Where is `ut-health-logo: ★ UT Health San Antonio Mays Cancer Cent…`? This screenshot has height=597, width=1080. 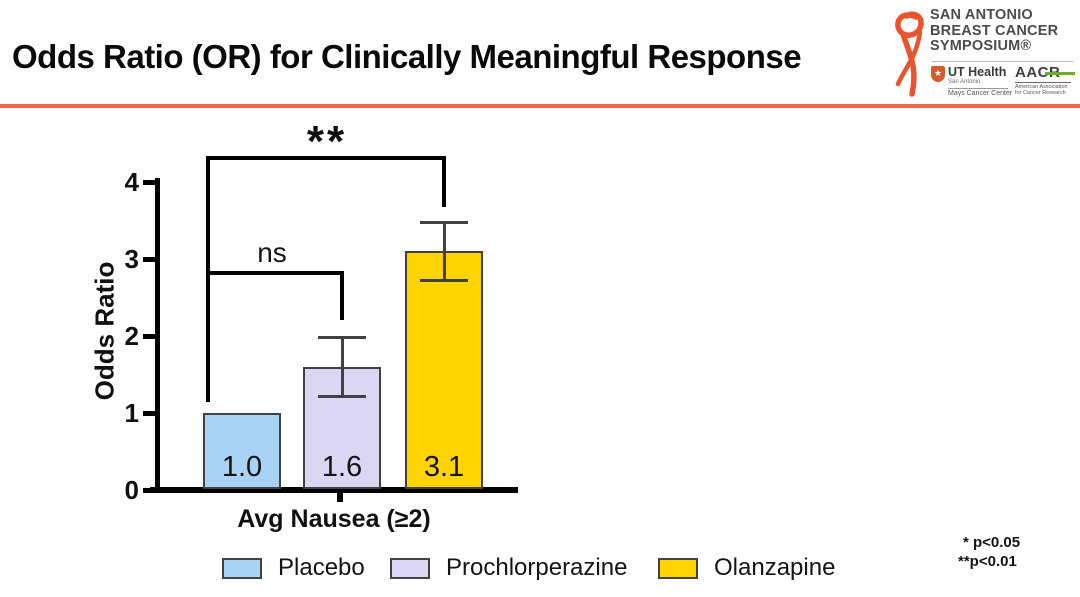 ut-health-logo: ★ UT Health San Antonio Mays Cancer Cent… is located at coordinates (972, 81).